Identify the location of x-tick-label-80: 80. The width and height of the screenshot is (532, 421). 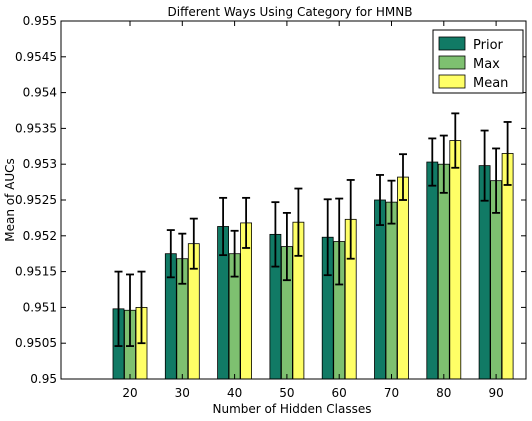
(443, 393).